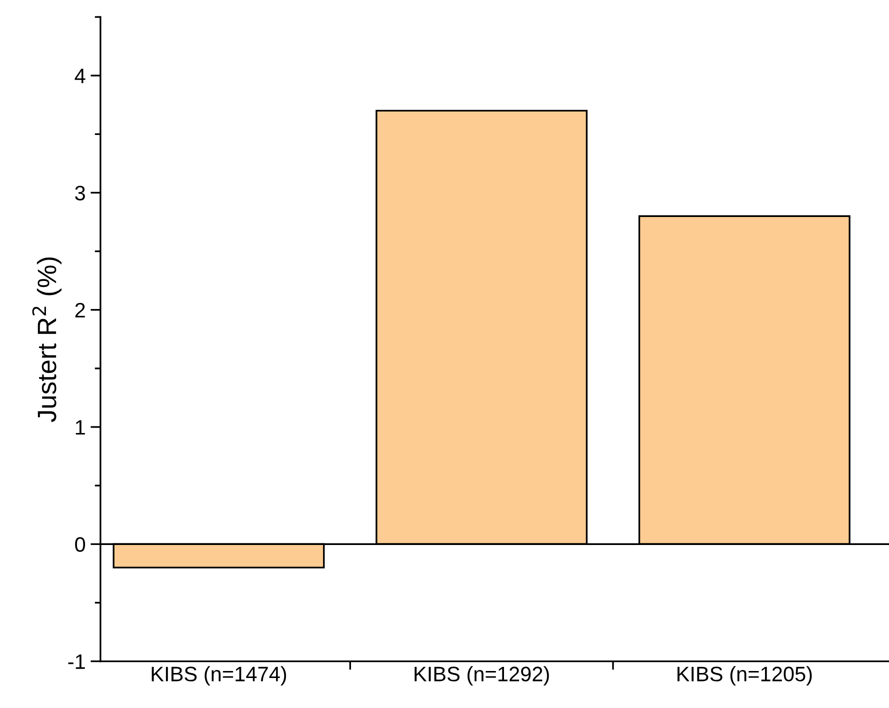  What do you see at coordinates (80, 310) in the screenshot?
I see `y-tick-label: 2` at bounding box center [80, 310].